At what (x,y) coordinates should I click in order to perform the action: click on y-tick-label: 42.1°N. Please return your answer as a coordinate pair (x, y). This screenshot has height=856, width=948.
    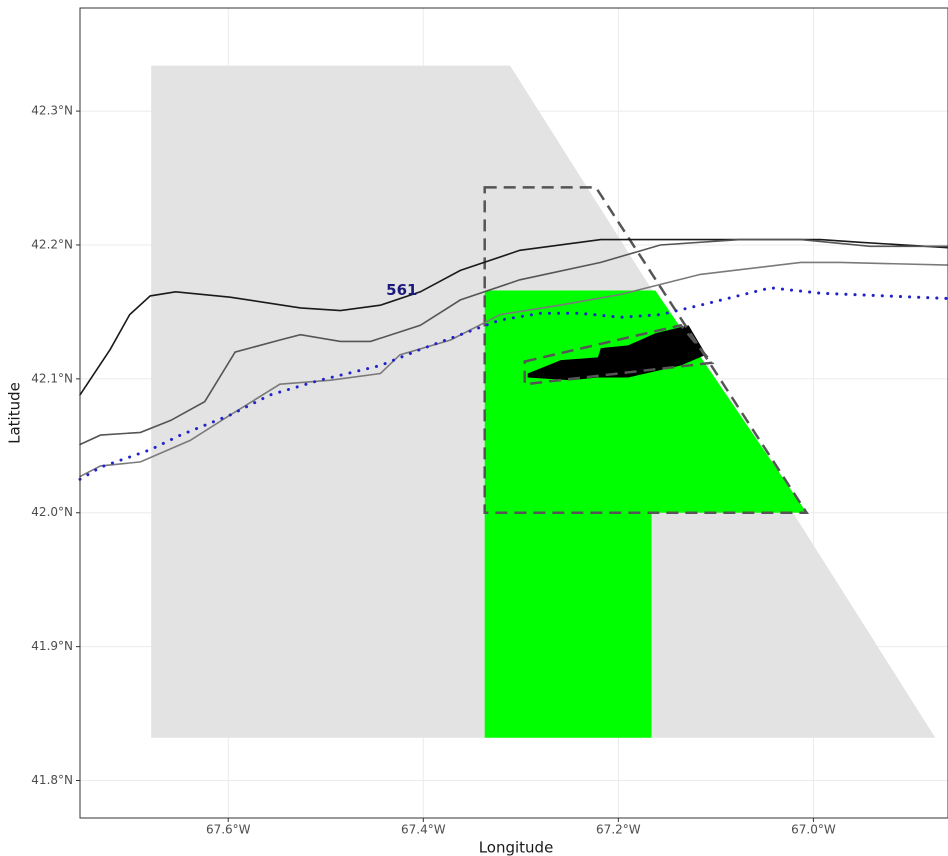
    Looking at the image, I should click on (52, 378).